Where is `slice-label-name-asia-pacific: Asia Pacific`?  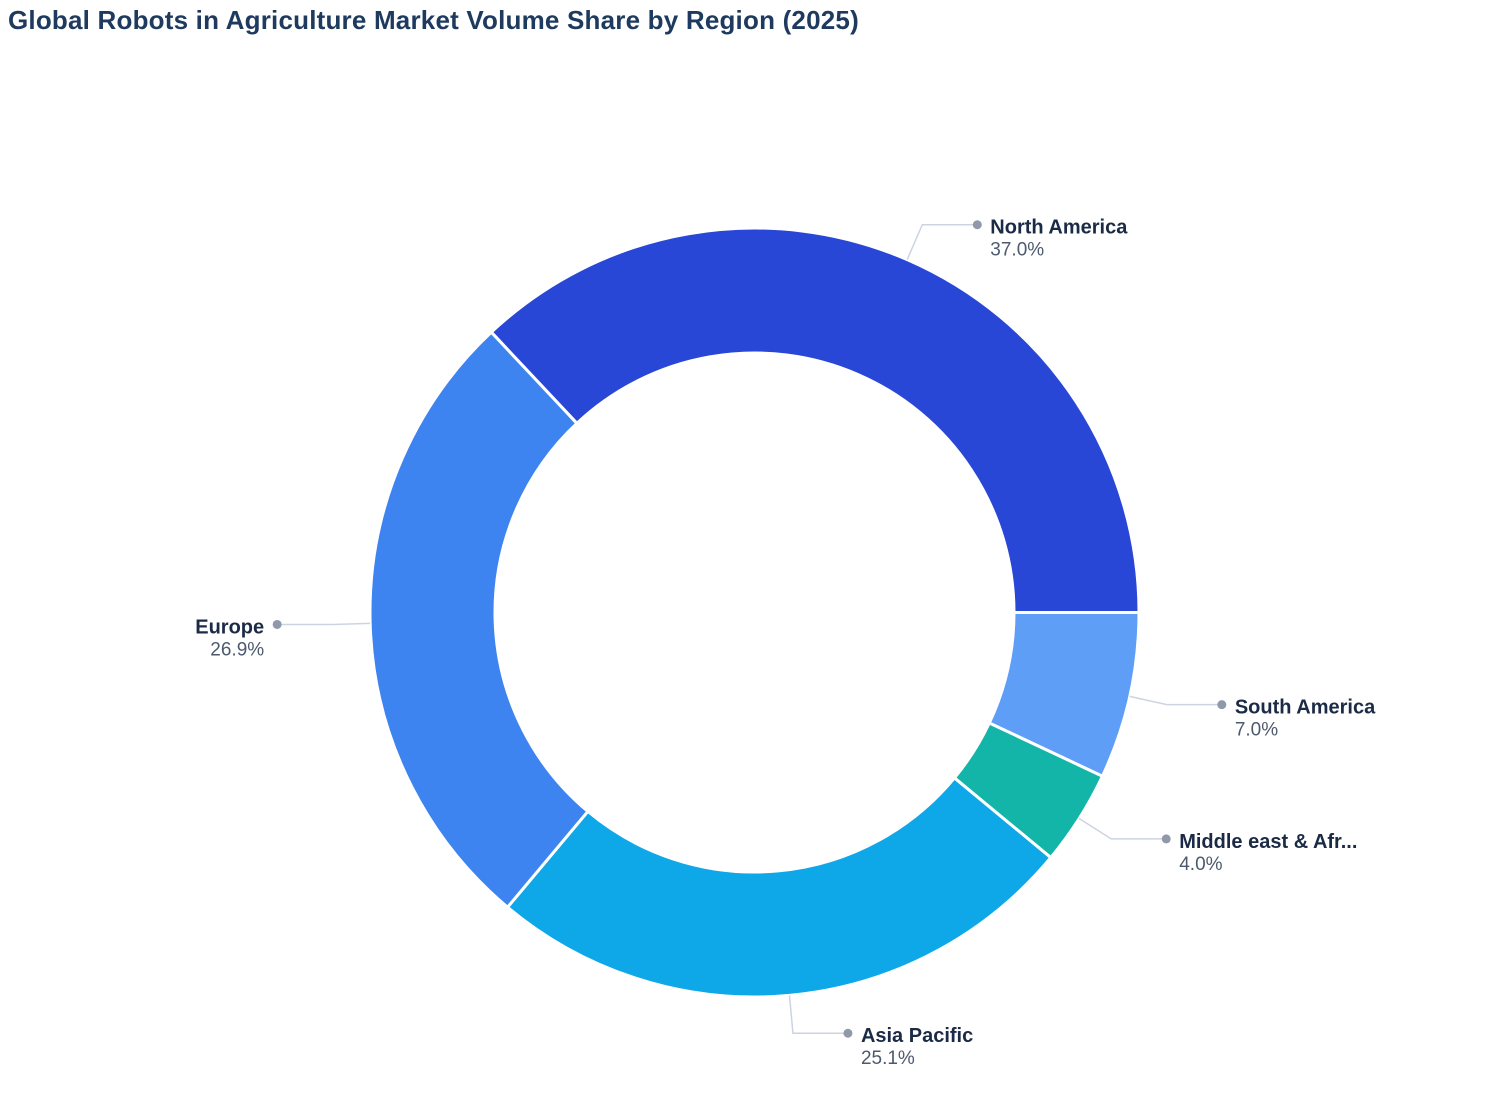
slice-label-name-asia-pacific: Asia Pacific is located at coordinates (917, 1036).